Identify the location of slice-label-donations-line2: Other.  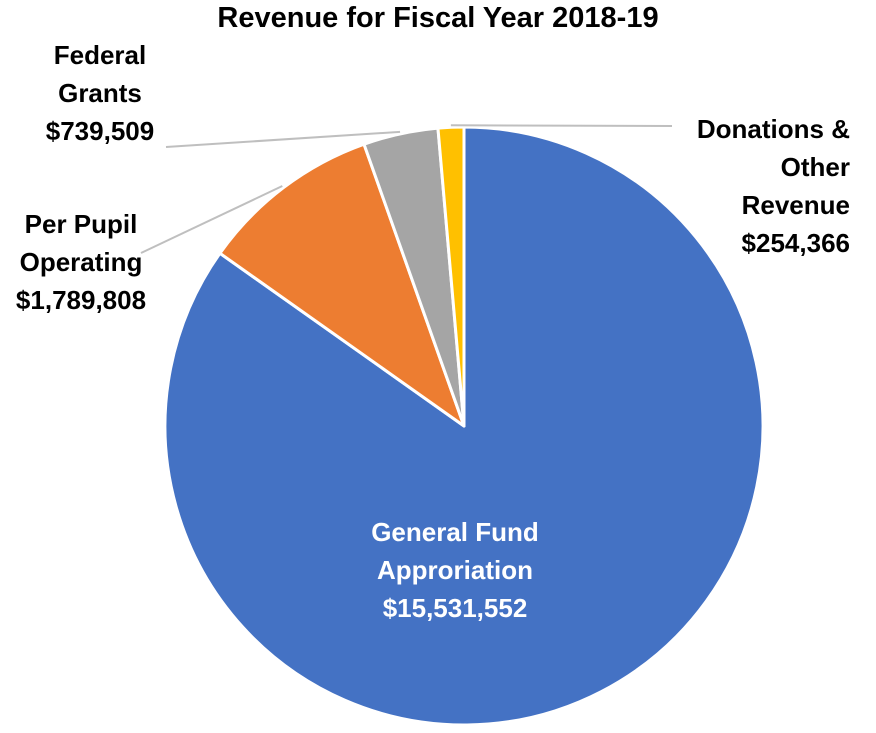
(815, 167).